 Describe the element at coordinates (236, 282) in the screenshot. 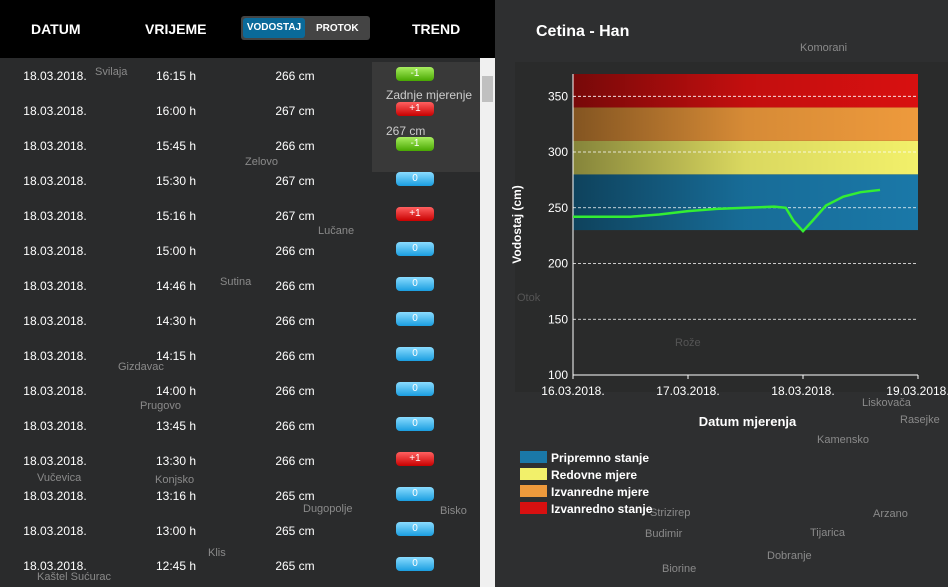

I see `map-label: Sutina` at that location.